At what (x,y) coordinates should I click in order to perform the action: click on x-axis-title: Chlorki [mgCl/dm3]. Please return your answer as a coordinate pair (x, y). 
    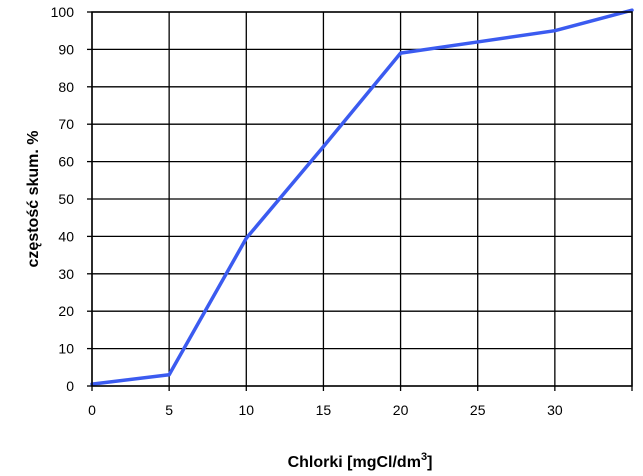
    Looking at the image, I should click on (360, 461).